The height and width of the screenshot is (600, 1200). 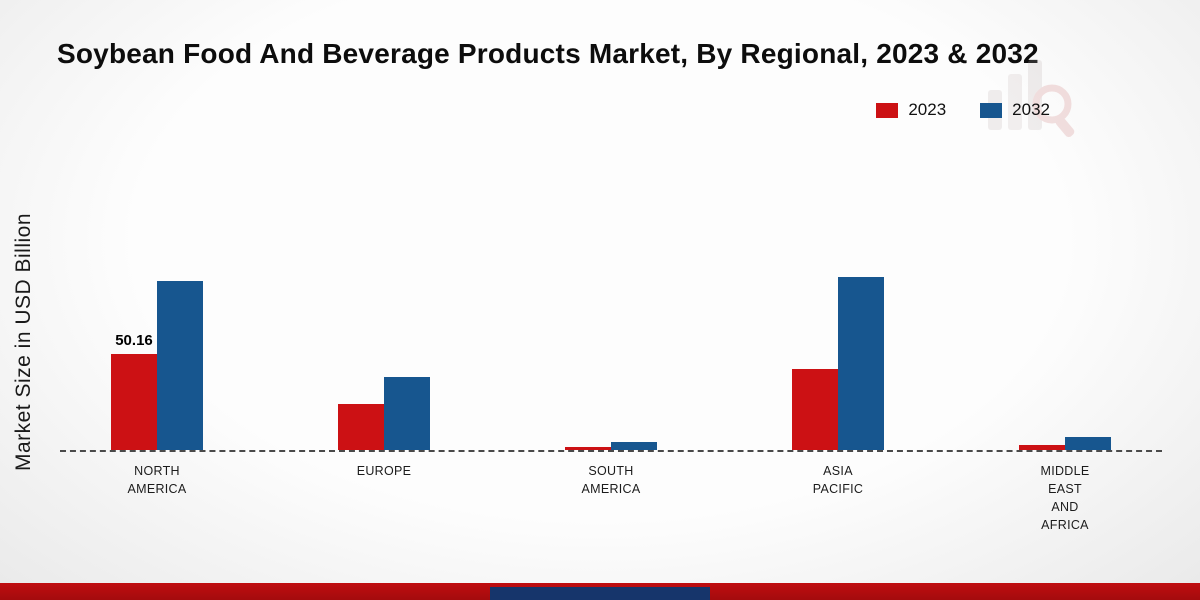 What do you see at coordinates (991, 110) in the screenshot?
I see `legend-swatch-2032` at bounding box center [991, 110].